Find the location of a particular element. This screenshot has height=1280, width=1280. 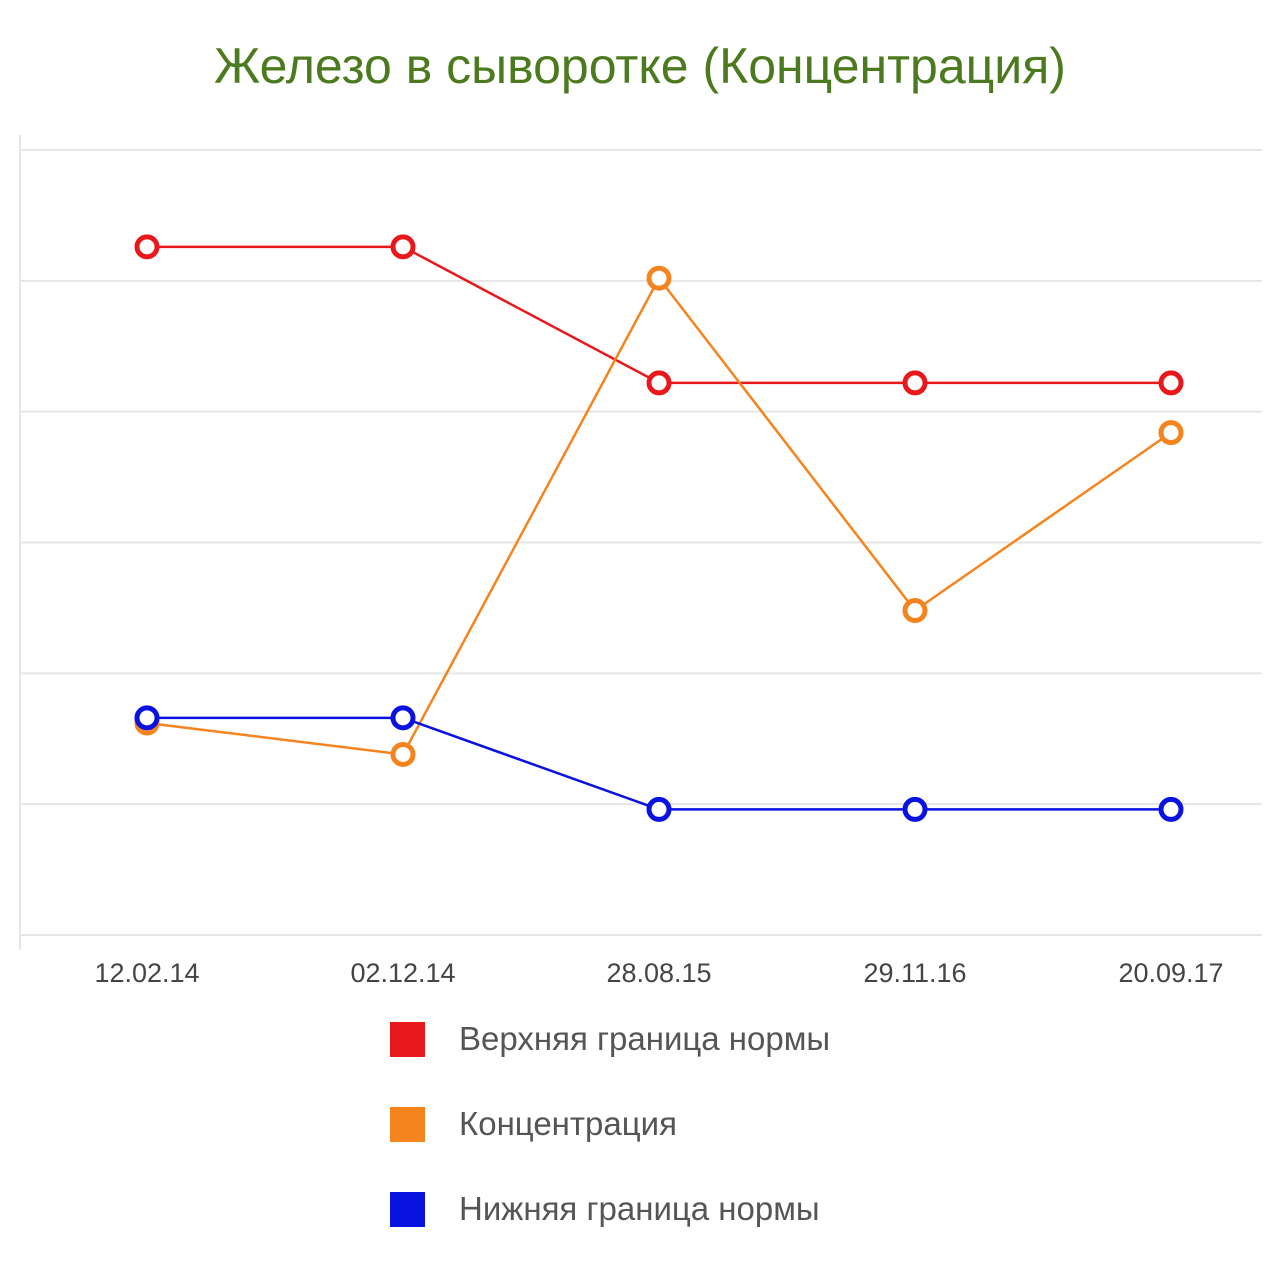

legend-label: Верхняя граница нормы is located at coordinates (645, 1038).